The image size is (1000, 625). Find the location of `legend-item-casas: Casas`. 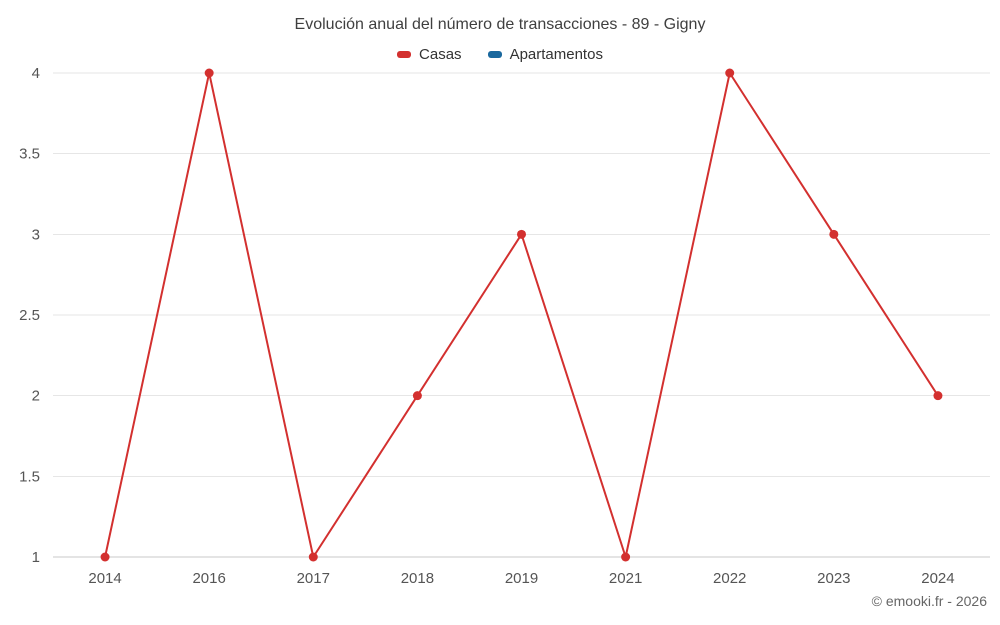

legend-item-casas: Casas is located at coordinates (429, 54).